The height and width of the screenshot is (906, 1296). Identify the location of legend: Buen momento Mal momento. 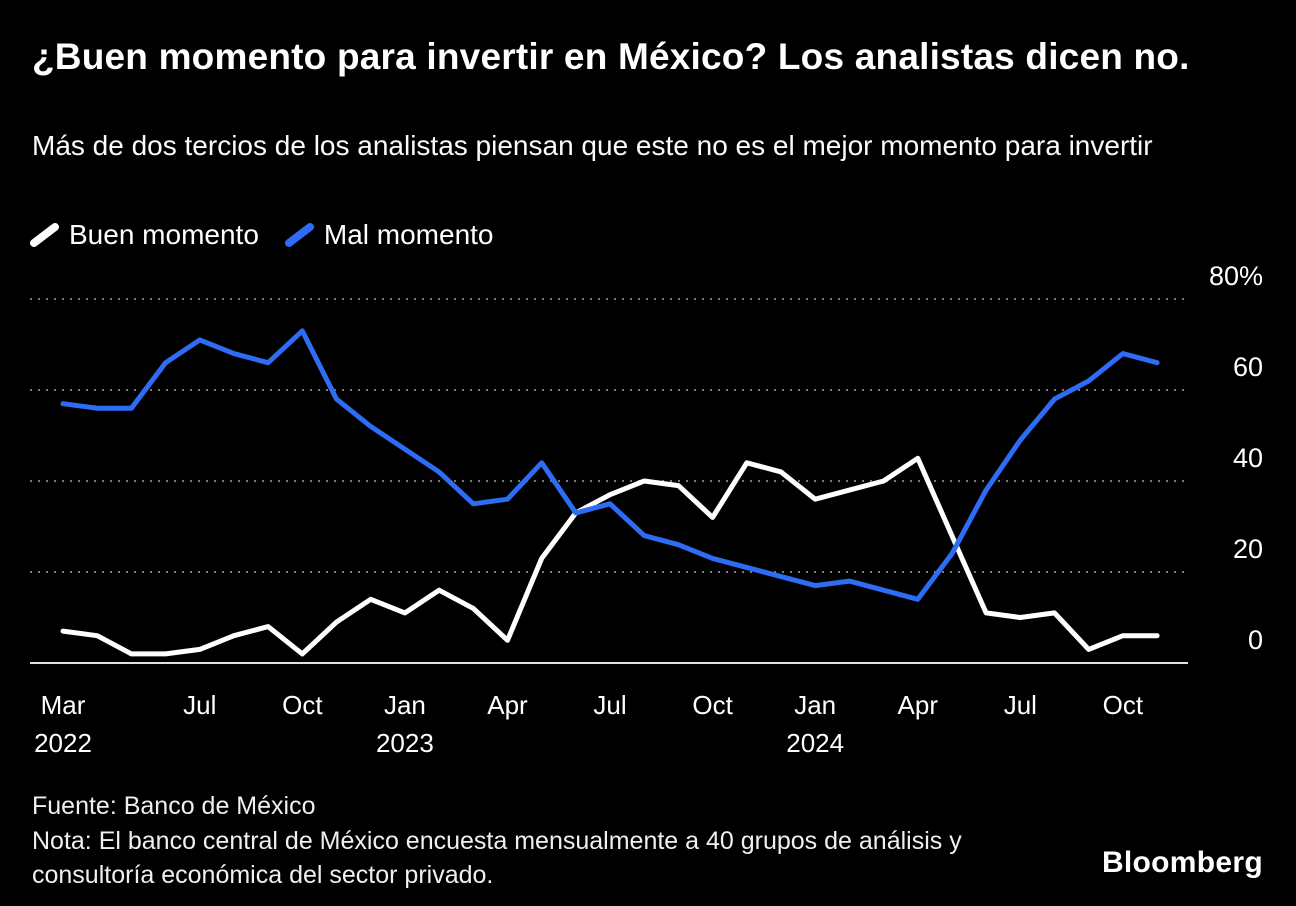
(262, 235).